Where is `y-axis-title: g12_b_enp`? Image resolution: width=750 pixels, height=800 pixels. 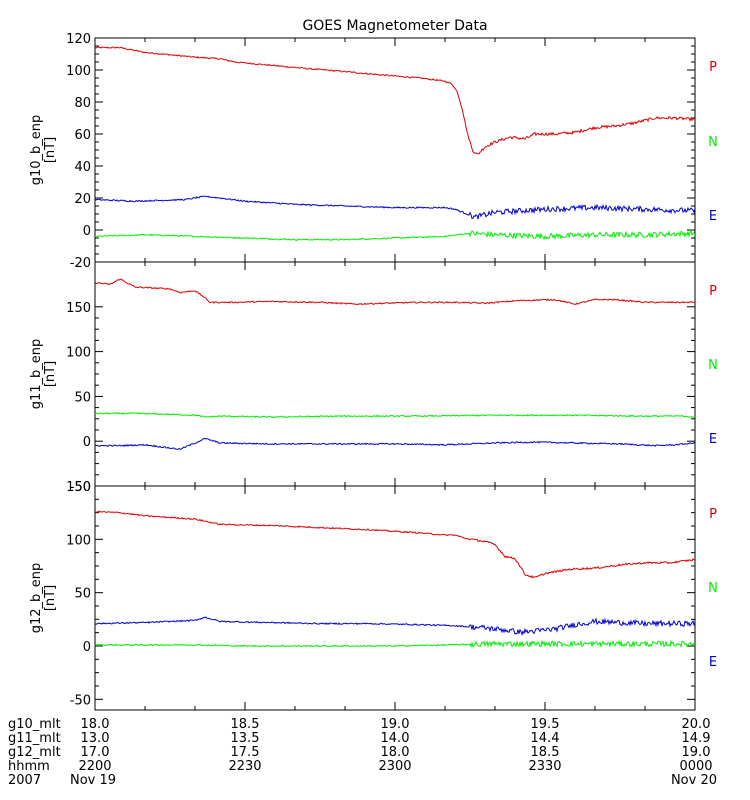
y-axis-title: g12_b_enp is located at coordinates (36, 598).